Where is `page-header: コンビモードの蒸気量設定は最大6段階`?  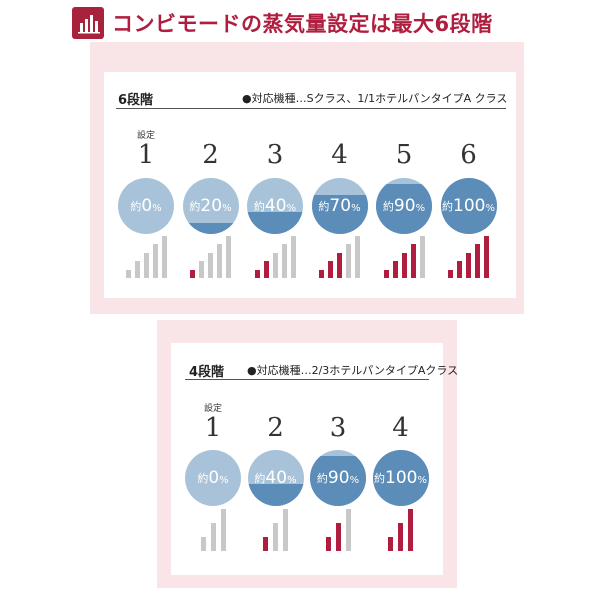
page-header: コンビモードの蒸気量設定は最大6段階 is located at coordinates (282, 23).